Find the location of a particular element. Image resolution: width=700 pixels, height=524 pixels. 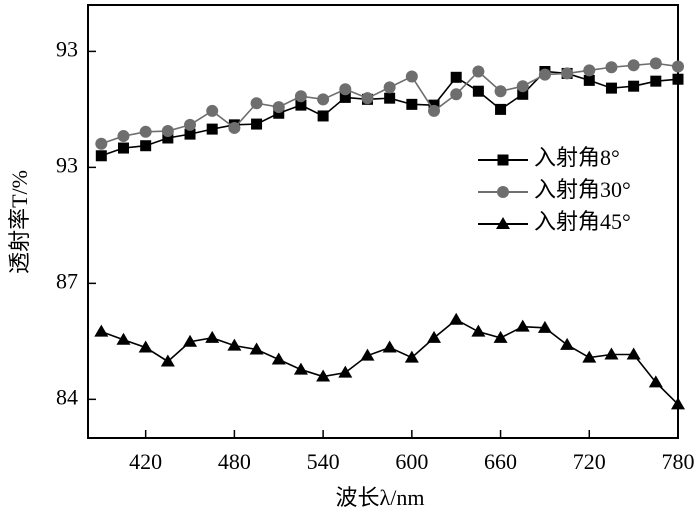

x-tick-label: 420 is located at coordinates (145, 461).